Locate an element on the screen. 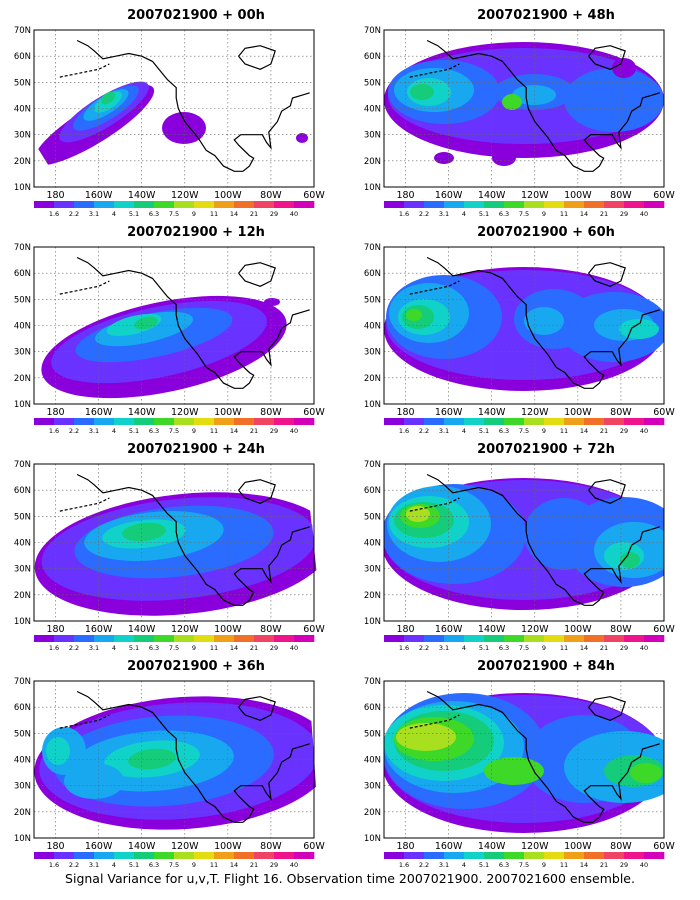 This screenshot has height=900, width=700. grid-lines is located at coordinates (174, 325).